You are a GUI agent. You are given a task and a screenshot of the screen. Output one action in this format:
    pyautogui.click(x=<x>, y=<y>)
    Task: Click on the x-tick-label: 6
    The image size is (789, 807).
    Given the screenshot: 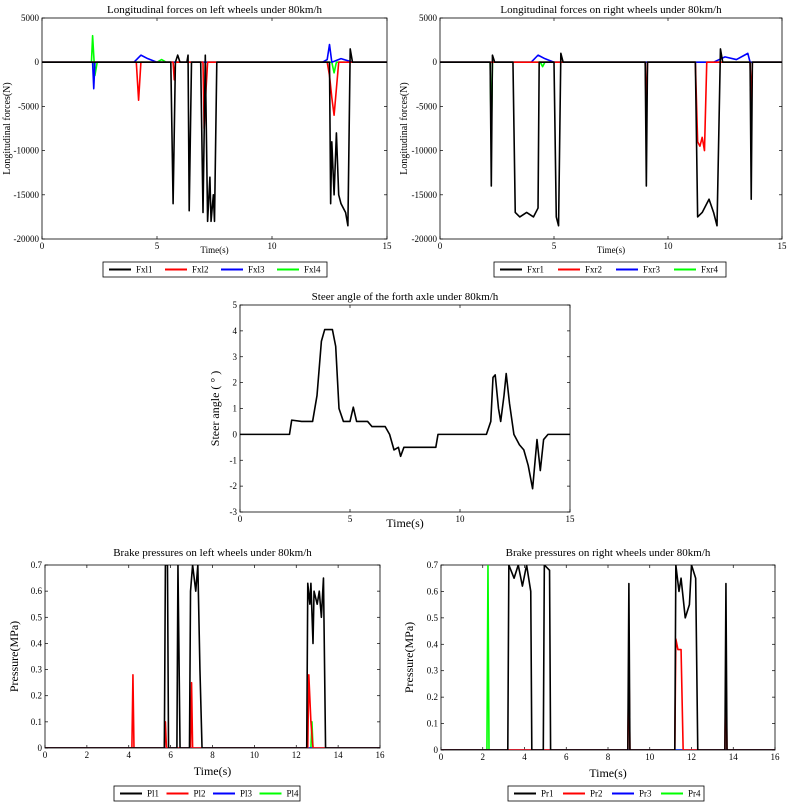 What is the action you would take?
    pyautogui.click(x=566, y=757)
    